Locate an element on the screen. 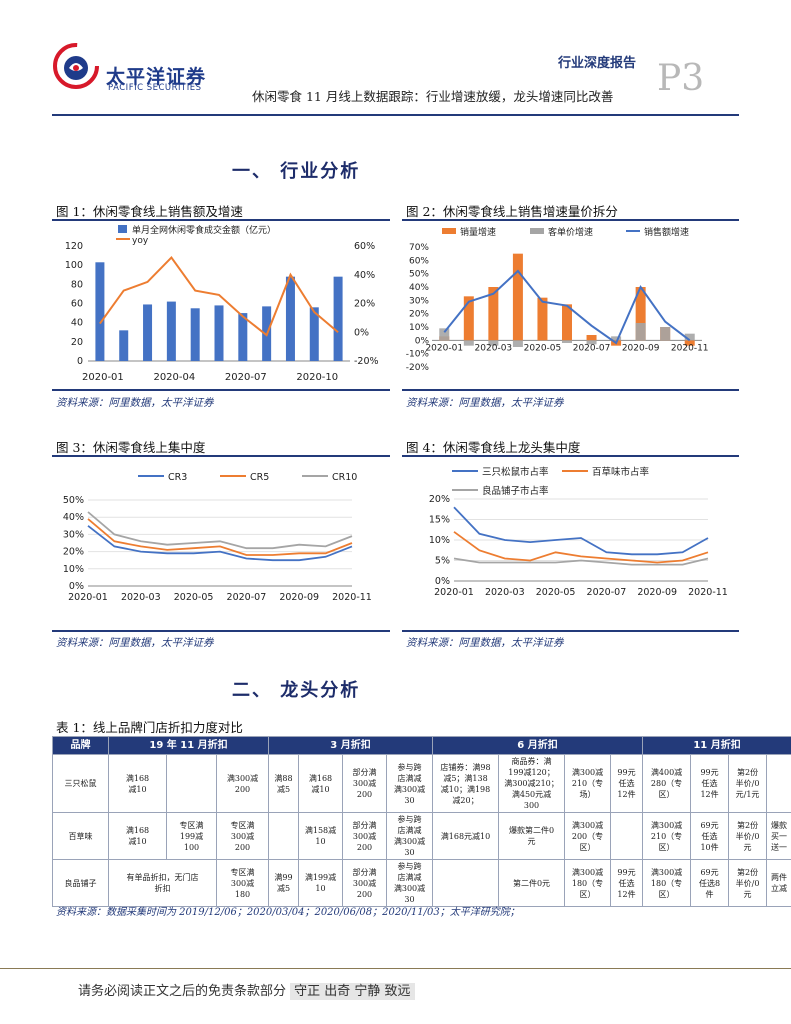 The image size is (791, 1024). section-heading-leaders: 二、 龙头分析 is located at coordinates (296, 690).